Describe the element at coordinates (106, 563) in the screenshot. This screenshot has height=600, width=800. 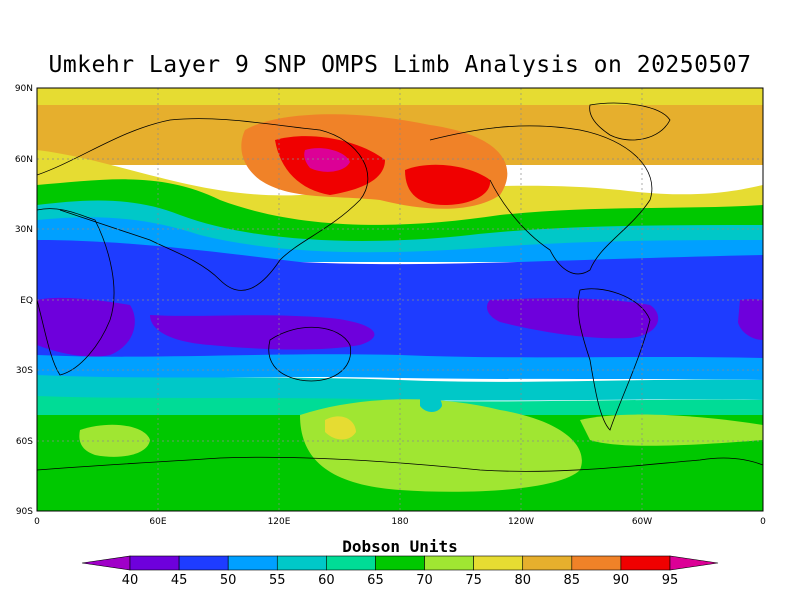
I see `colorbar-end-low` at that location.